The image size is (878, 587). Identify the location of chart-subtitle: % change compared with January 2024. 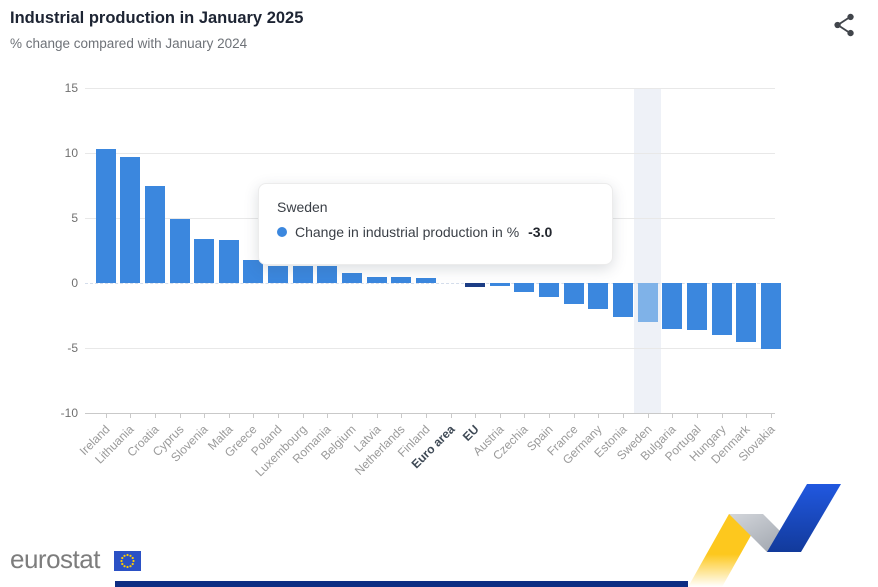
(129, 43).